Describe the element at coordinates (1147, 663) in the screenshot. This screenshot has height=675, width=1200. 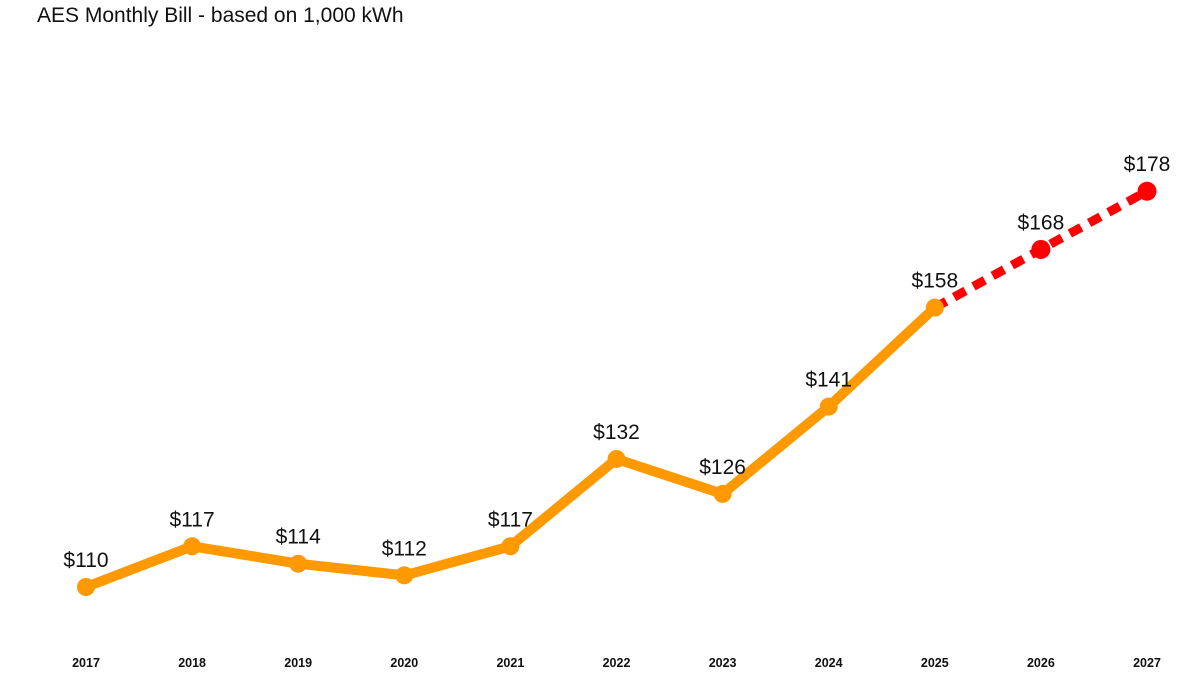
I see `x-tick-label-2027: 2027` at that location.